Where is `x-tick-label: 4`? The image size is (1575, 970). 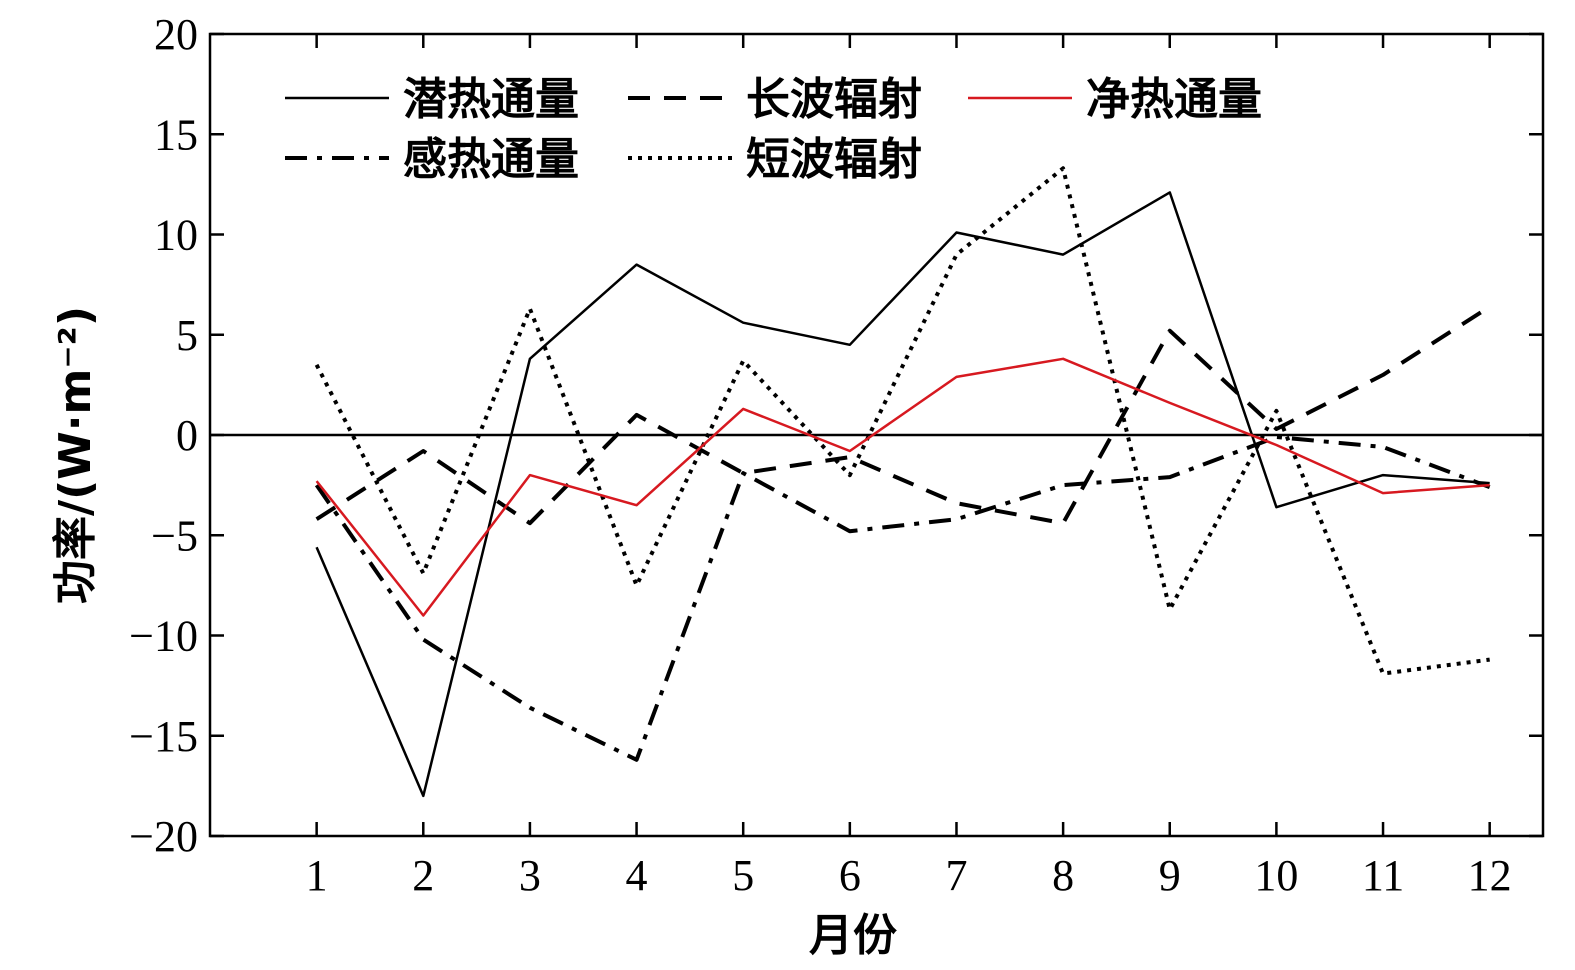 x-tick-label: 4 is located at coordinates (637, 875).